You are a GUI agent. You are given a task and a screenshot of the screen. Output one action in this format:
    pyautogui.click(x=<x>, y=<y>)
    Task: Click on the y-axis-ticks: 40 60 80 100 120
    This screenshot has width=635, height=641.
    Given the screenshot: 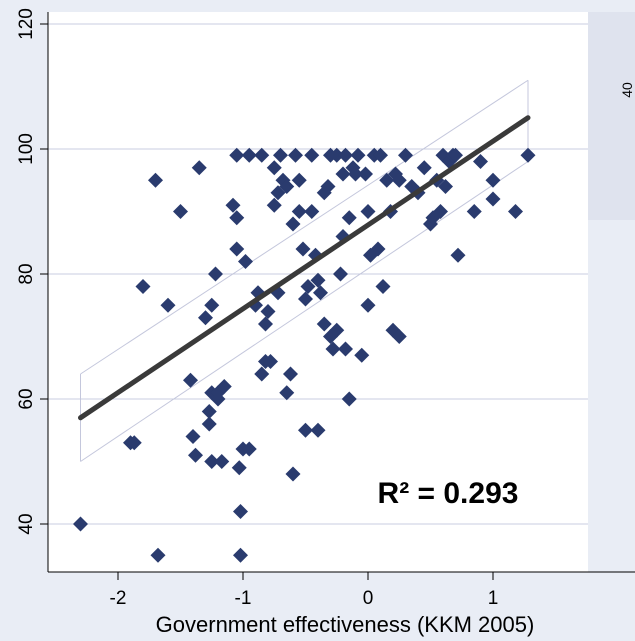 What is the action you would take?
    pyautogui.click(x=32, y=271)
    